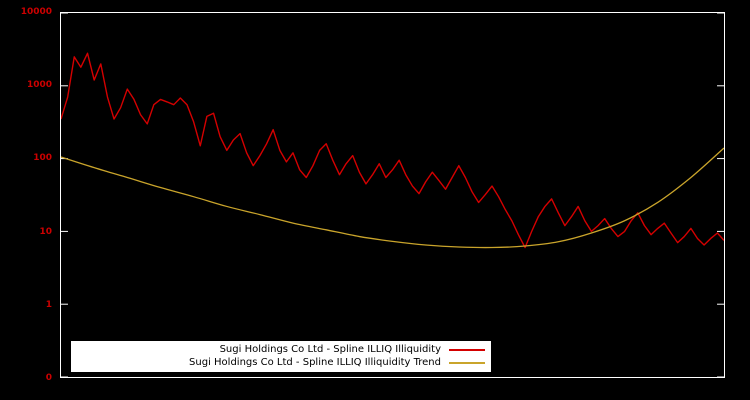  What do you see at coordinates (36, 12) in the screenshot?
I see `y-tick-label: 10000` at bounding box center [36, 12].